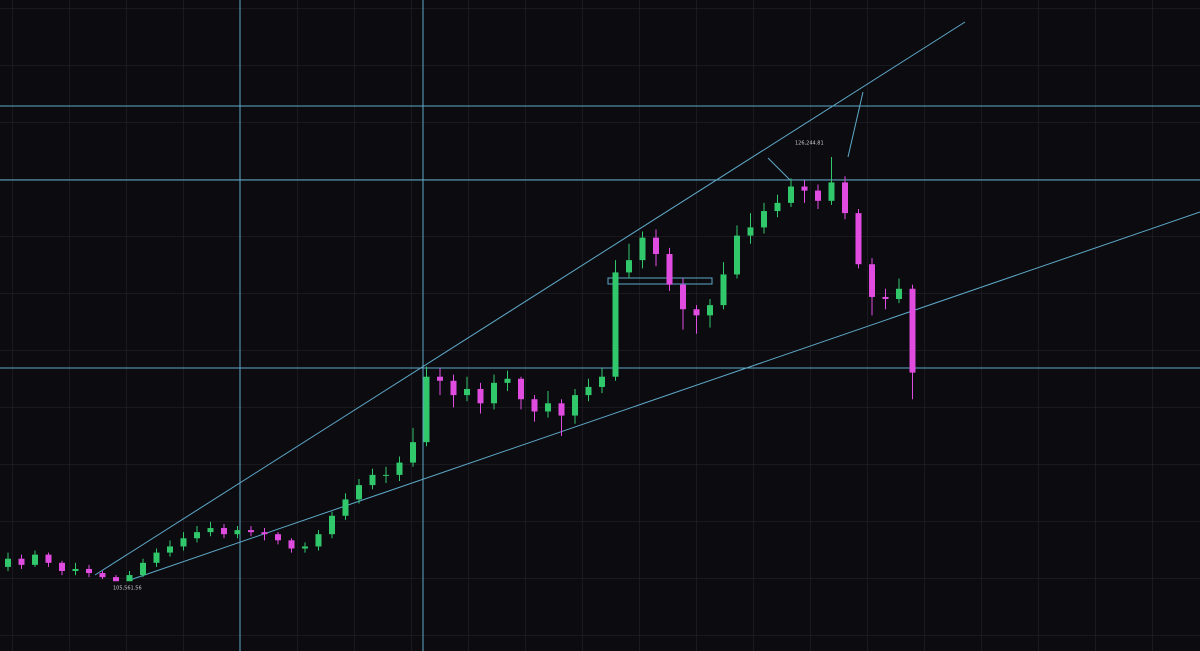 The image size is (1200, 651). I want to click on price-label: 105,561.56, so click(127, 589).